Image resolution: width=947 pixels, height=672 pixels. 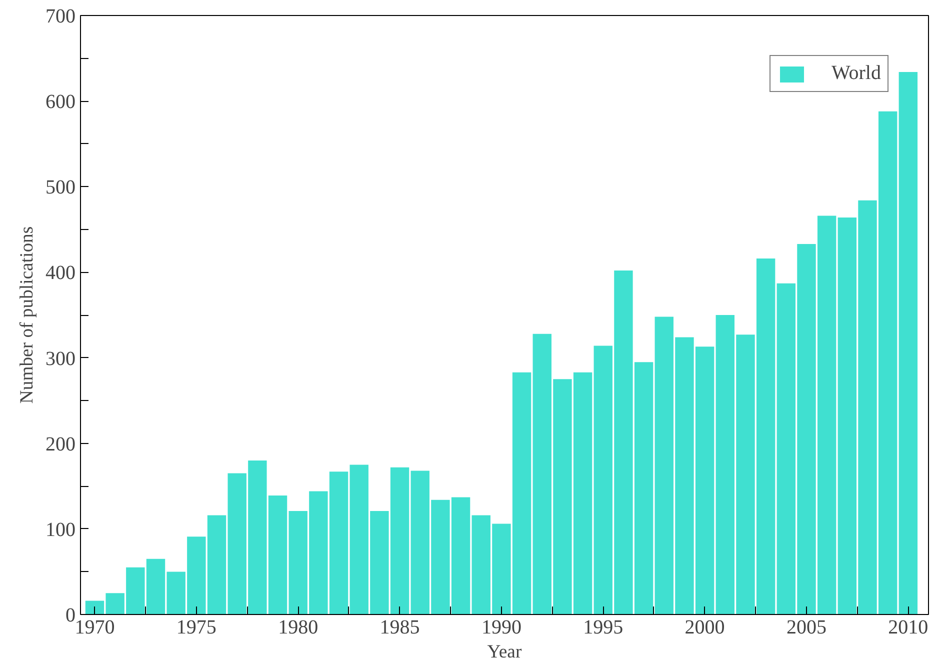 What do you see at coordinates (603, 627) in the screenshot?
I see `x-tick-label: 1995` at bounding box center [603, 627].